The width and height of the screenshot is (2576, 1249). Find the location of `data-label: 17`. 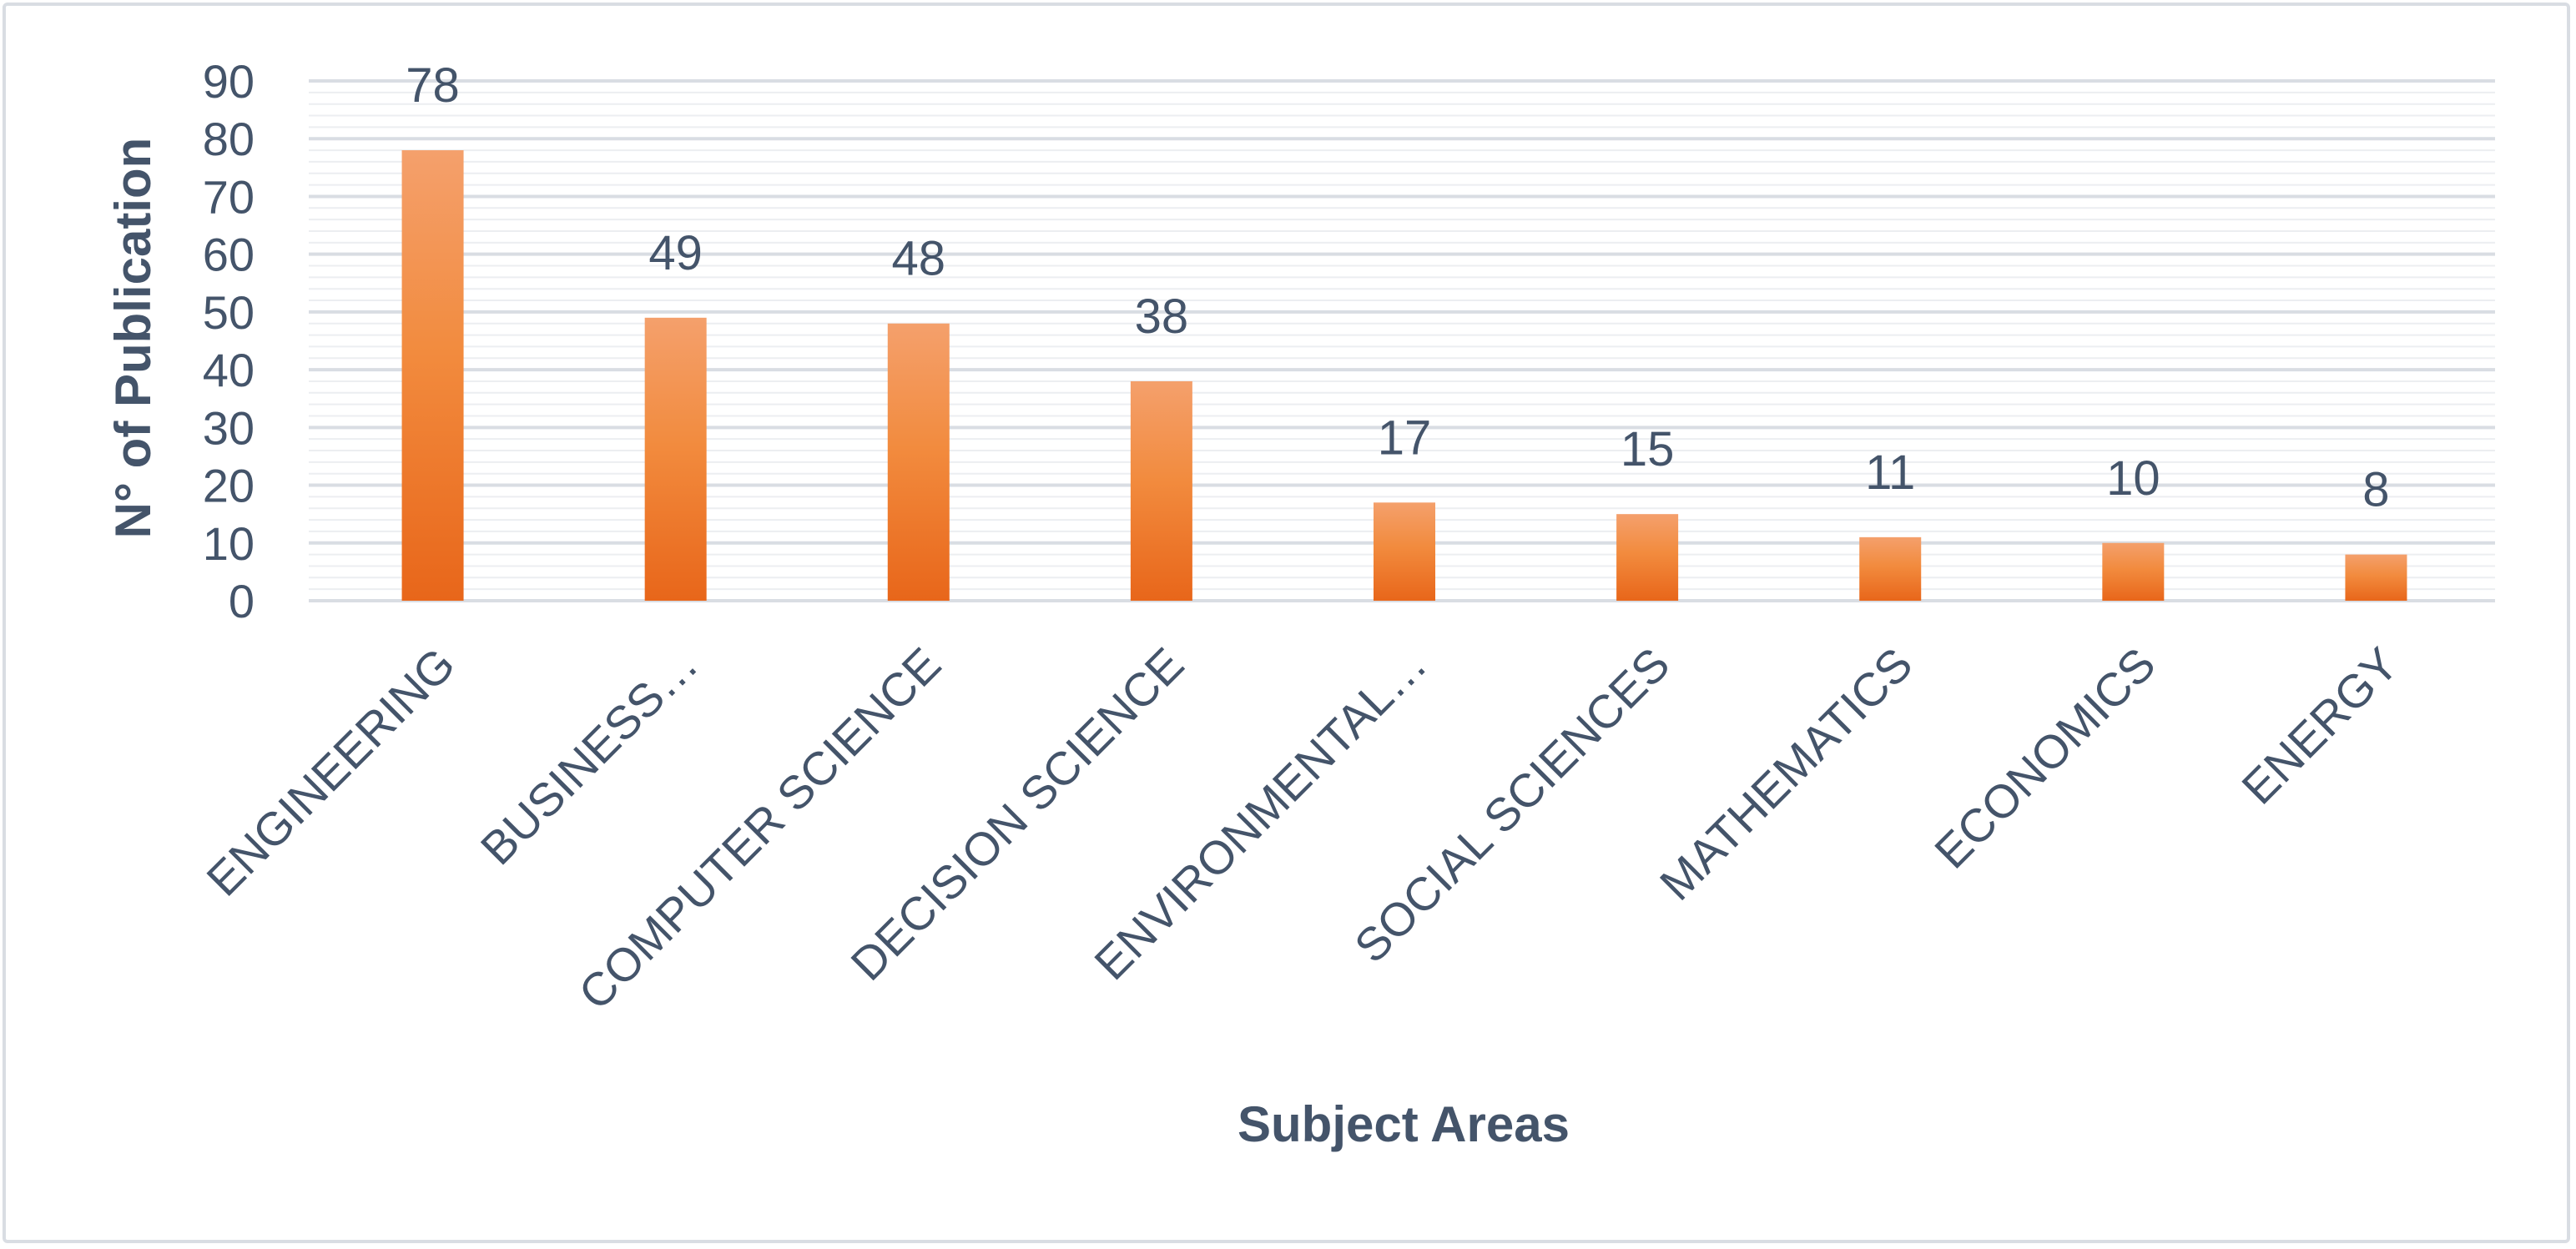

data-label: 17 is located at coordinates (1405, 437).